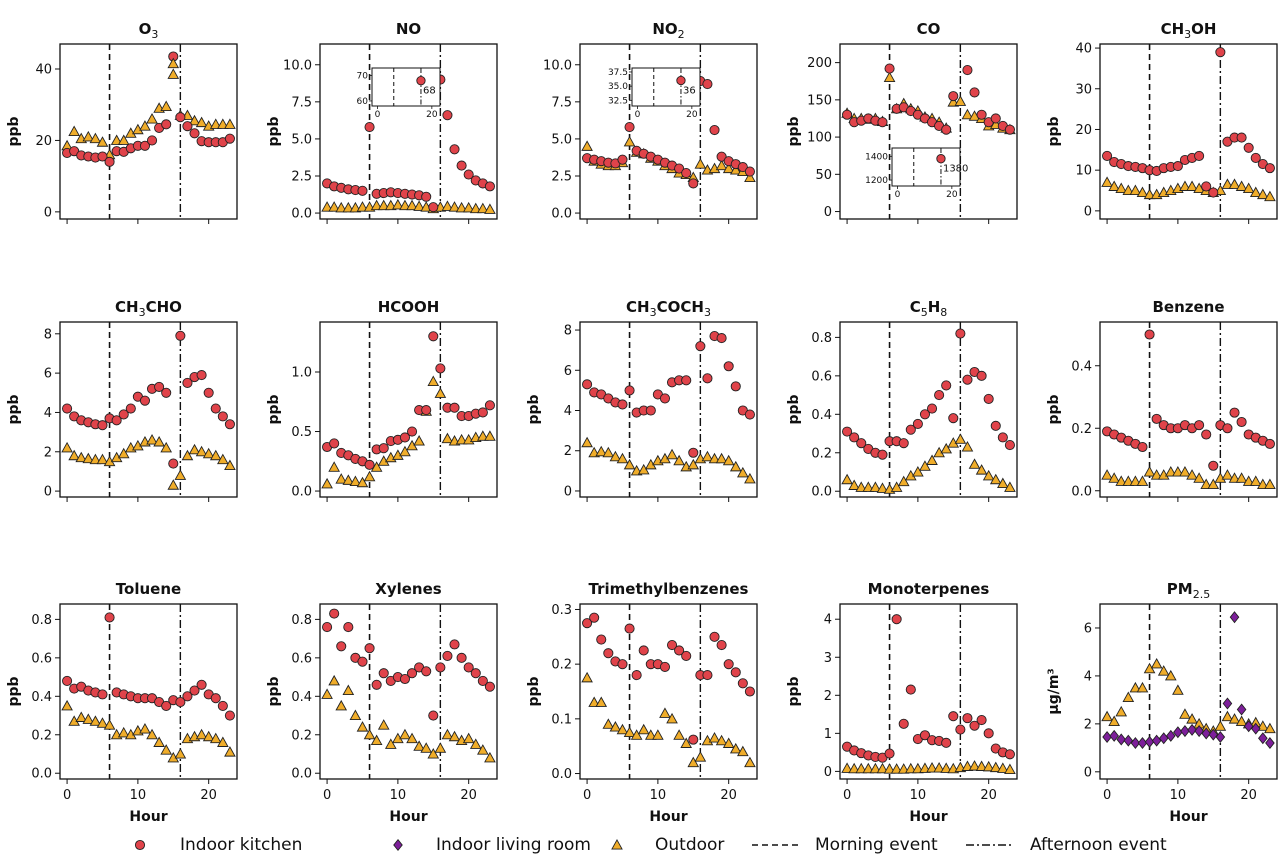 This screenshot has height=860, width=1282. Describe the element at coordinates (48, 374) in the screenshot. I see `y-tick-label: 6` at that location.